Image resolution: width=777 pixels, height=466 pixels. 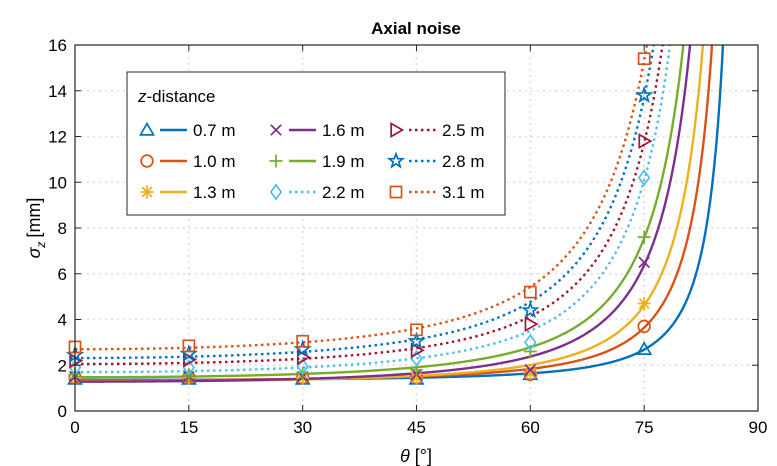 What do you see at coordinates (62, 365) in the screenshot?
I see `y-tick-label: 2` at bounding box center [62, 365].